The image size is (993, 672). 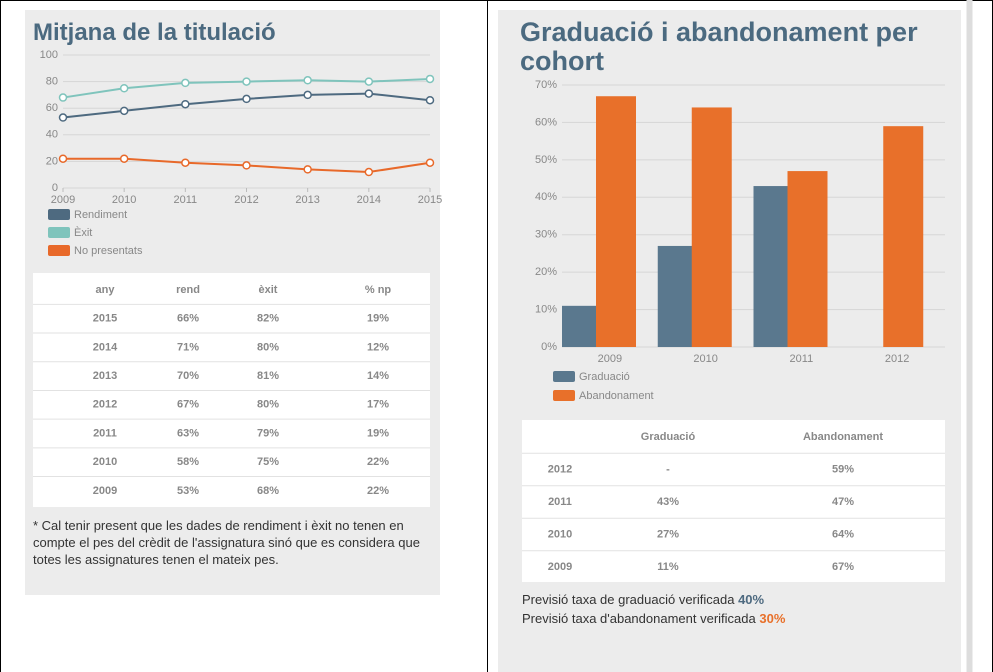 I want to click on y-tick-label: 10%, so click(x=546, y=309).